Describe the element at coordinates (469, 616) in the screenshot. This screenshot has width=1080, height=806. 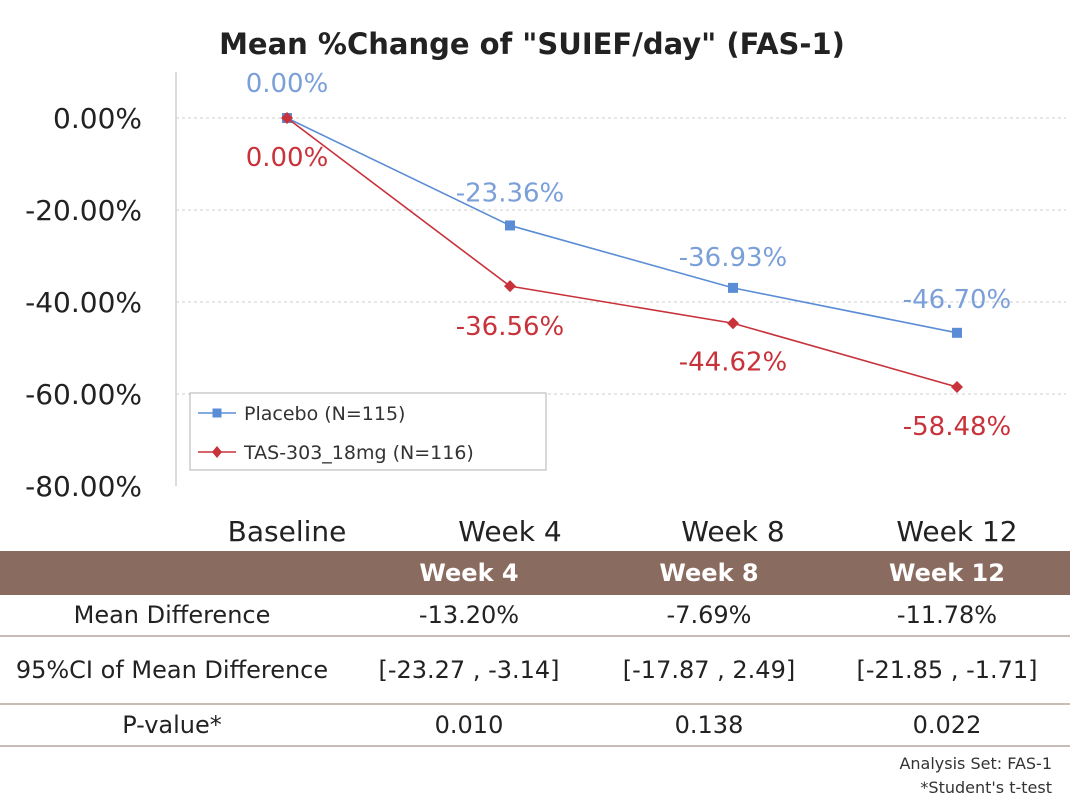
I see `table-cell: -13.20%` at that location.